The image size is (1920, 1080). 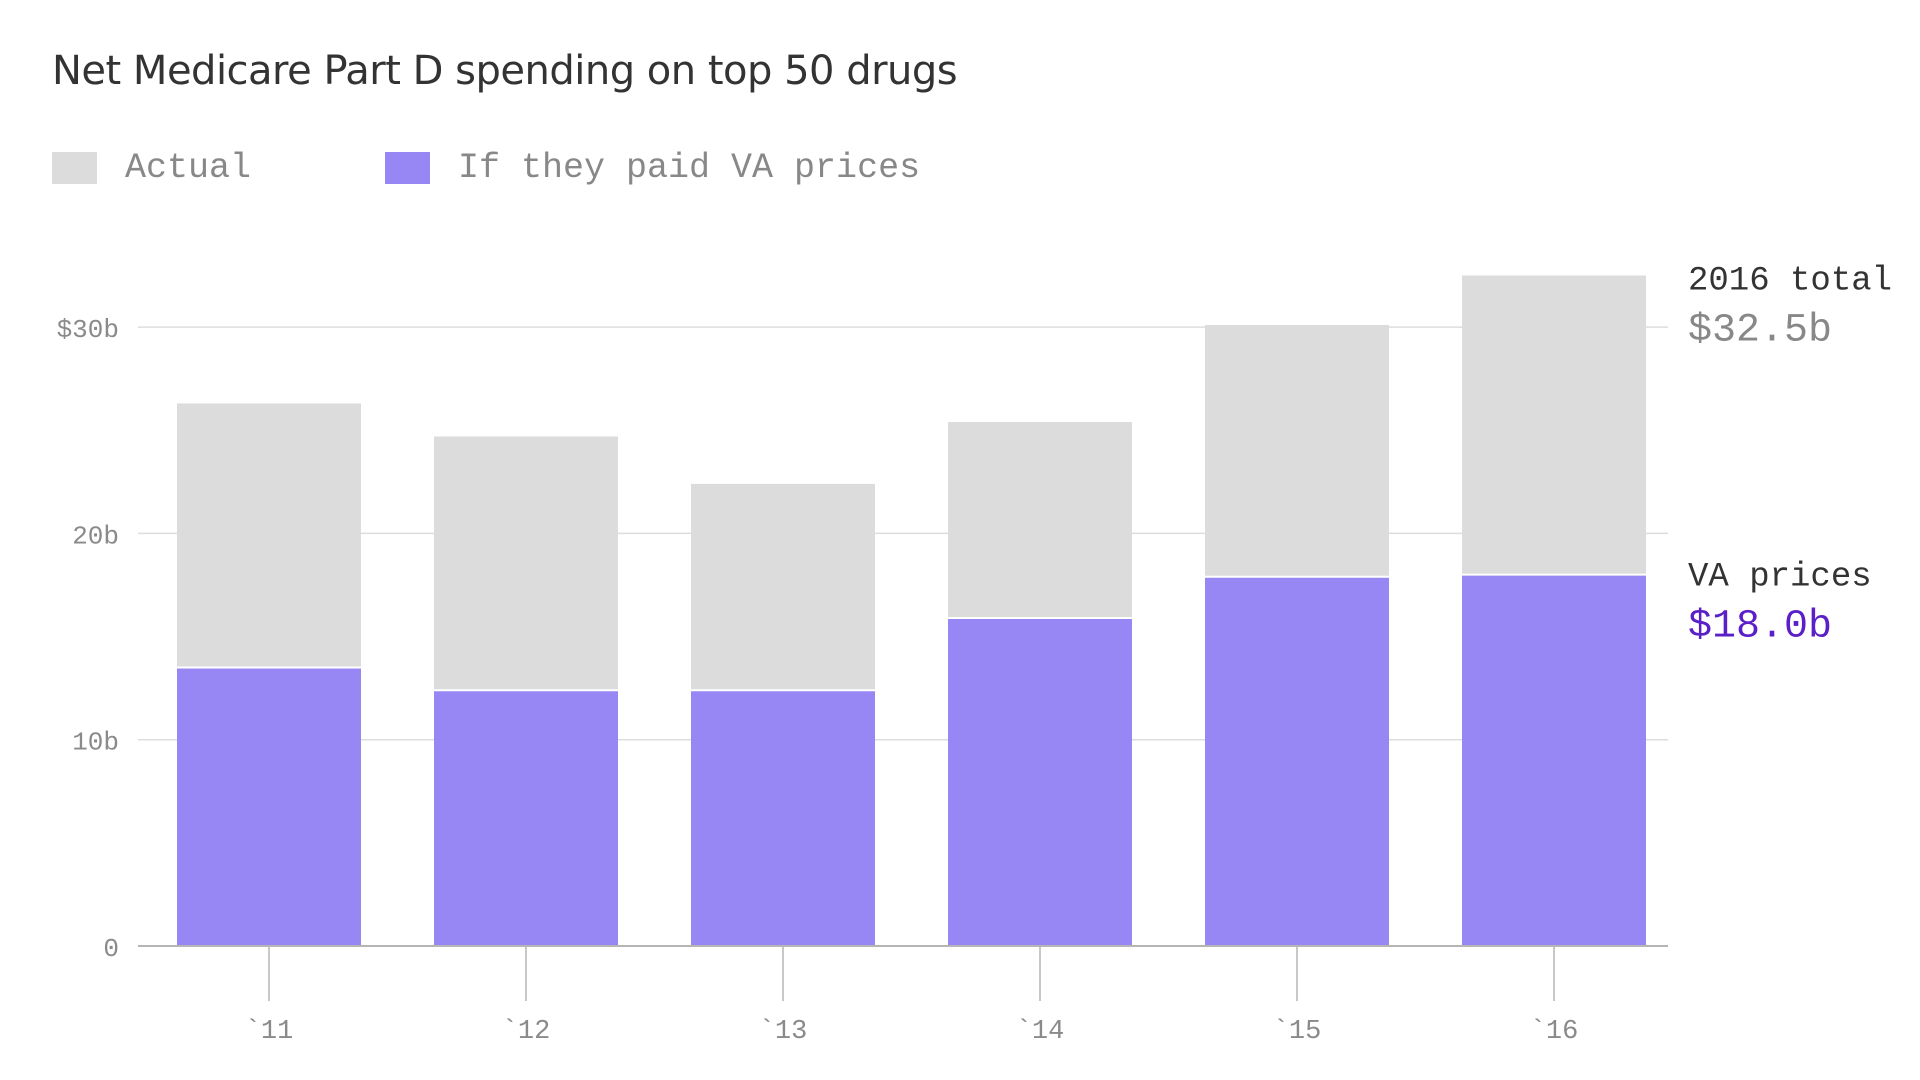 I want to click on legend-label-actual: Actual, so click(x=188, y=168).